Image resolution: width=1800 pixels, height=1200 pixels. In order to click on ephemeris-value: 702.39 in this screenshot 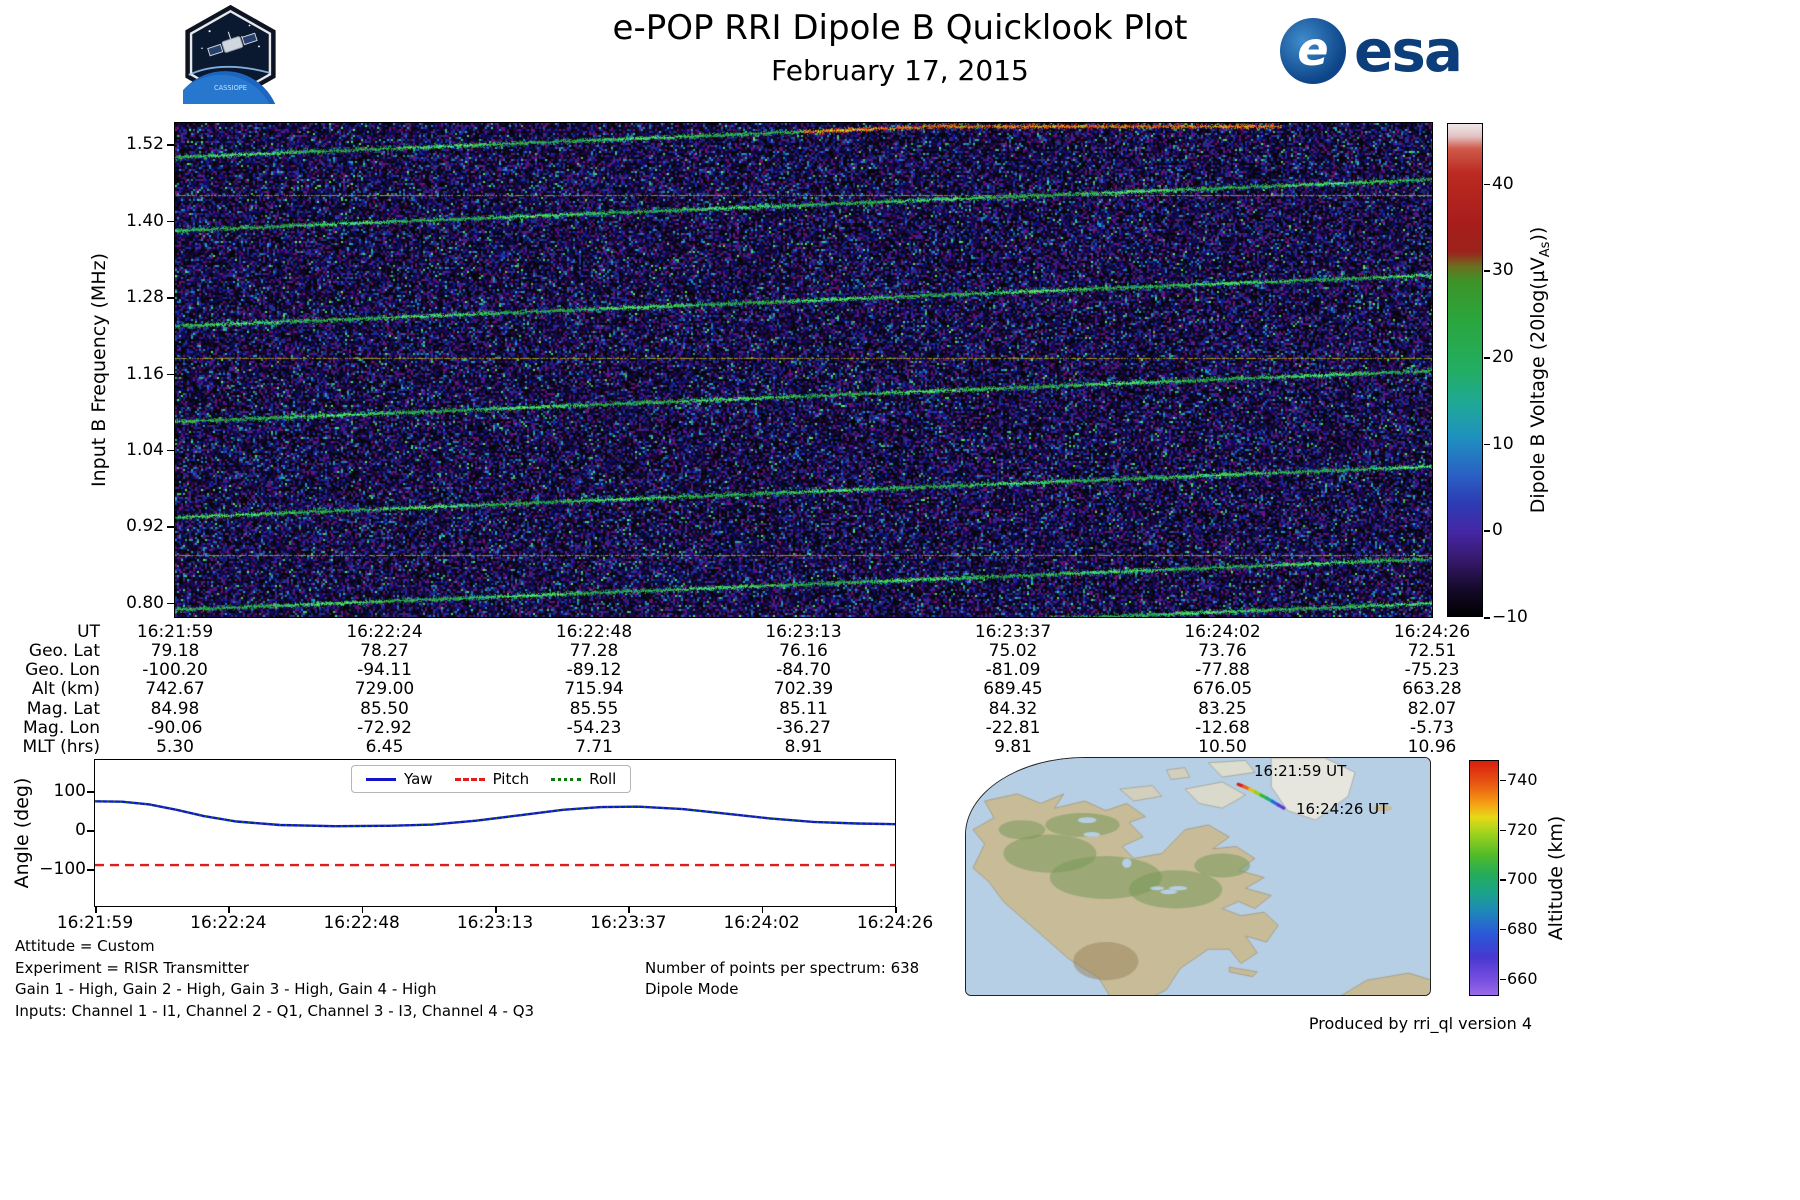, I will do `click(803, 689)`.